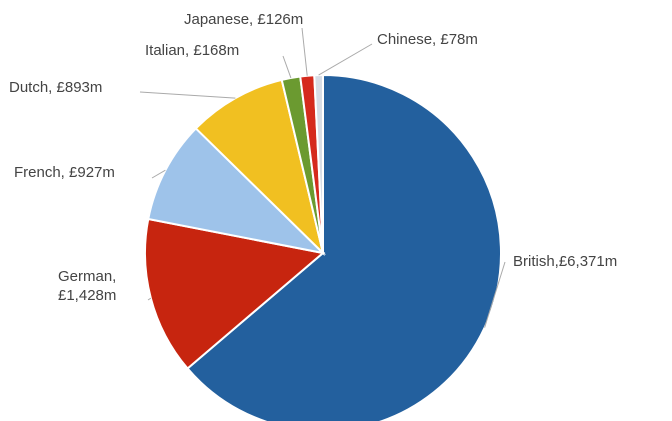 Image resolution: width=672 pixels, height=421 pixels. I want to click on leader-line-dutch, so click(187, 95).